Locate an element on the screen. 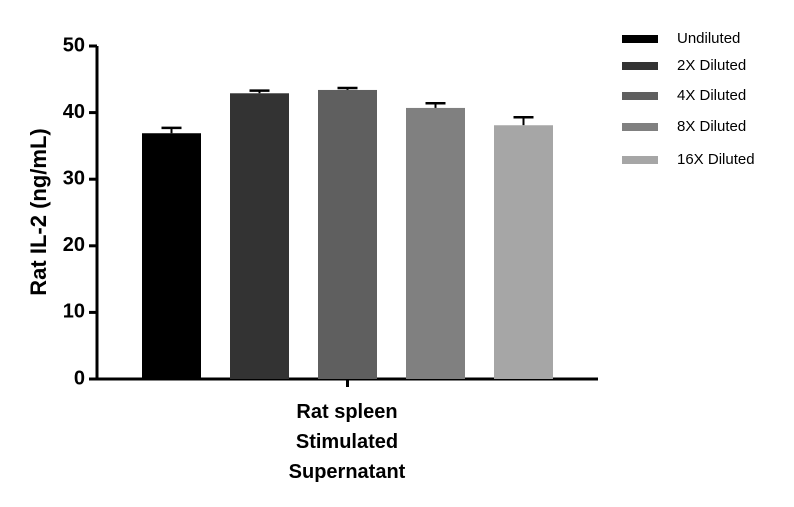 Image resolution: width=794 pixels, height=507 pixels. legend-label: 16X Diluted is located at coordinates (716, 159).